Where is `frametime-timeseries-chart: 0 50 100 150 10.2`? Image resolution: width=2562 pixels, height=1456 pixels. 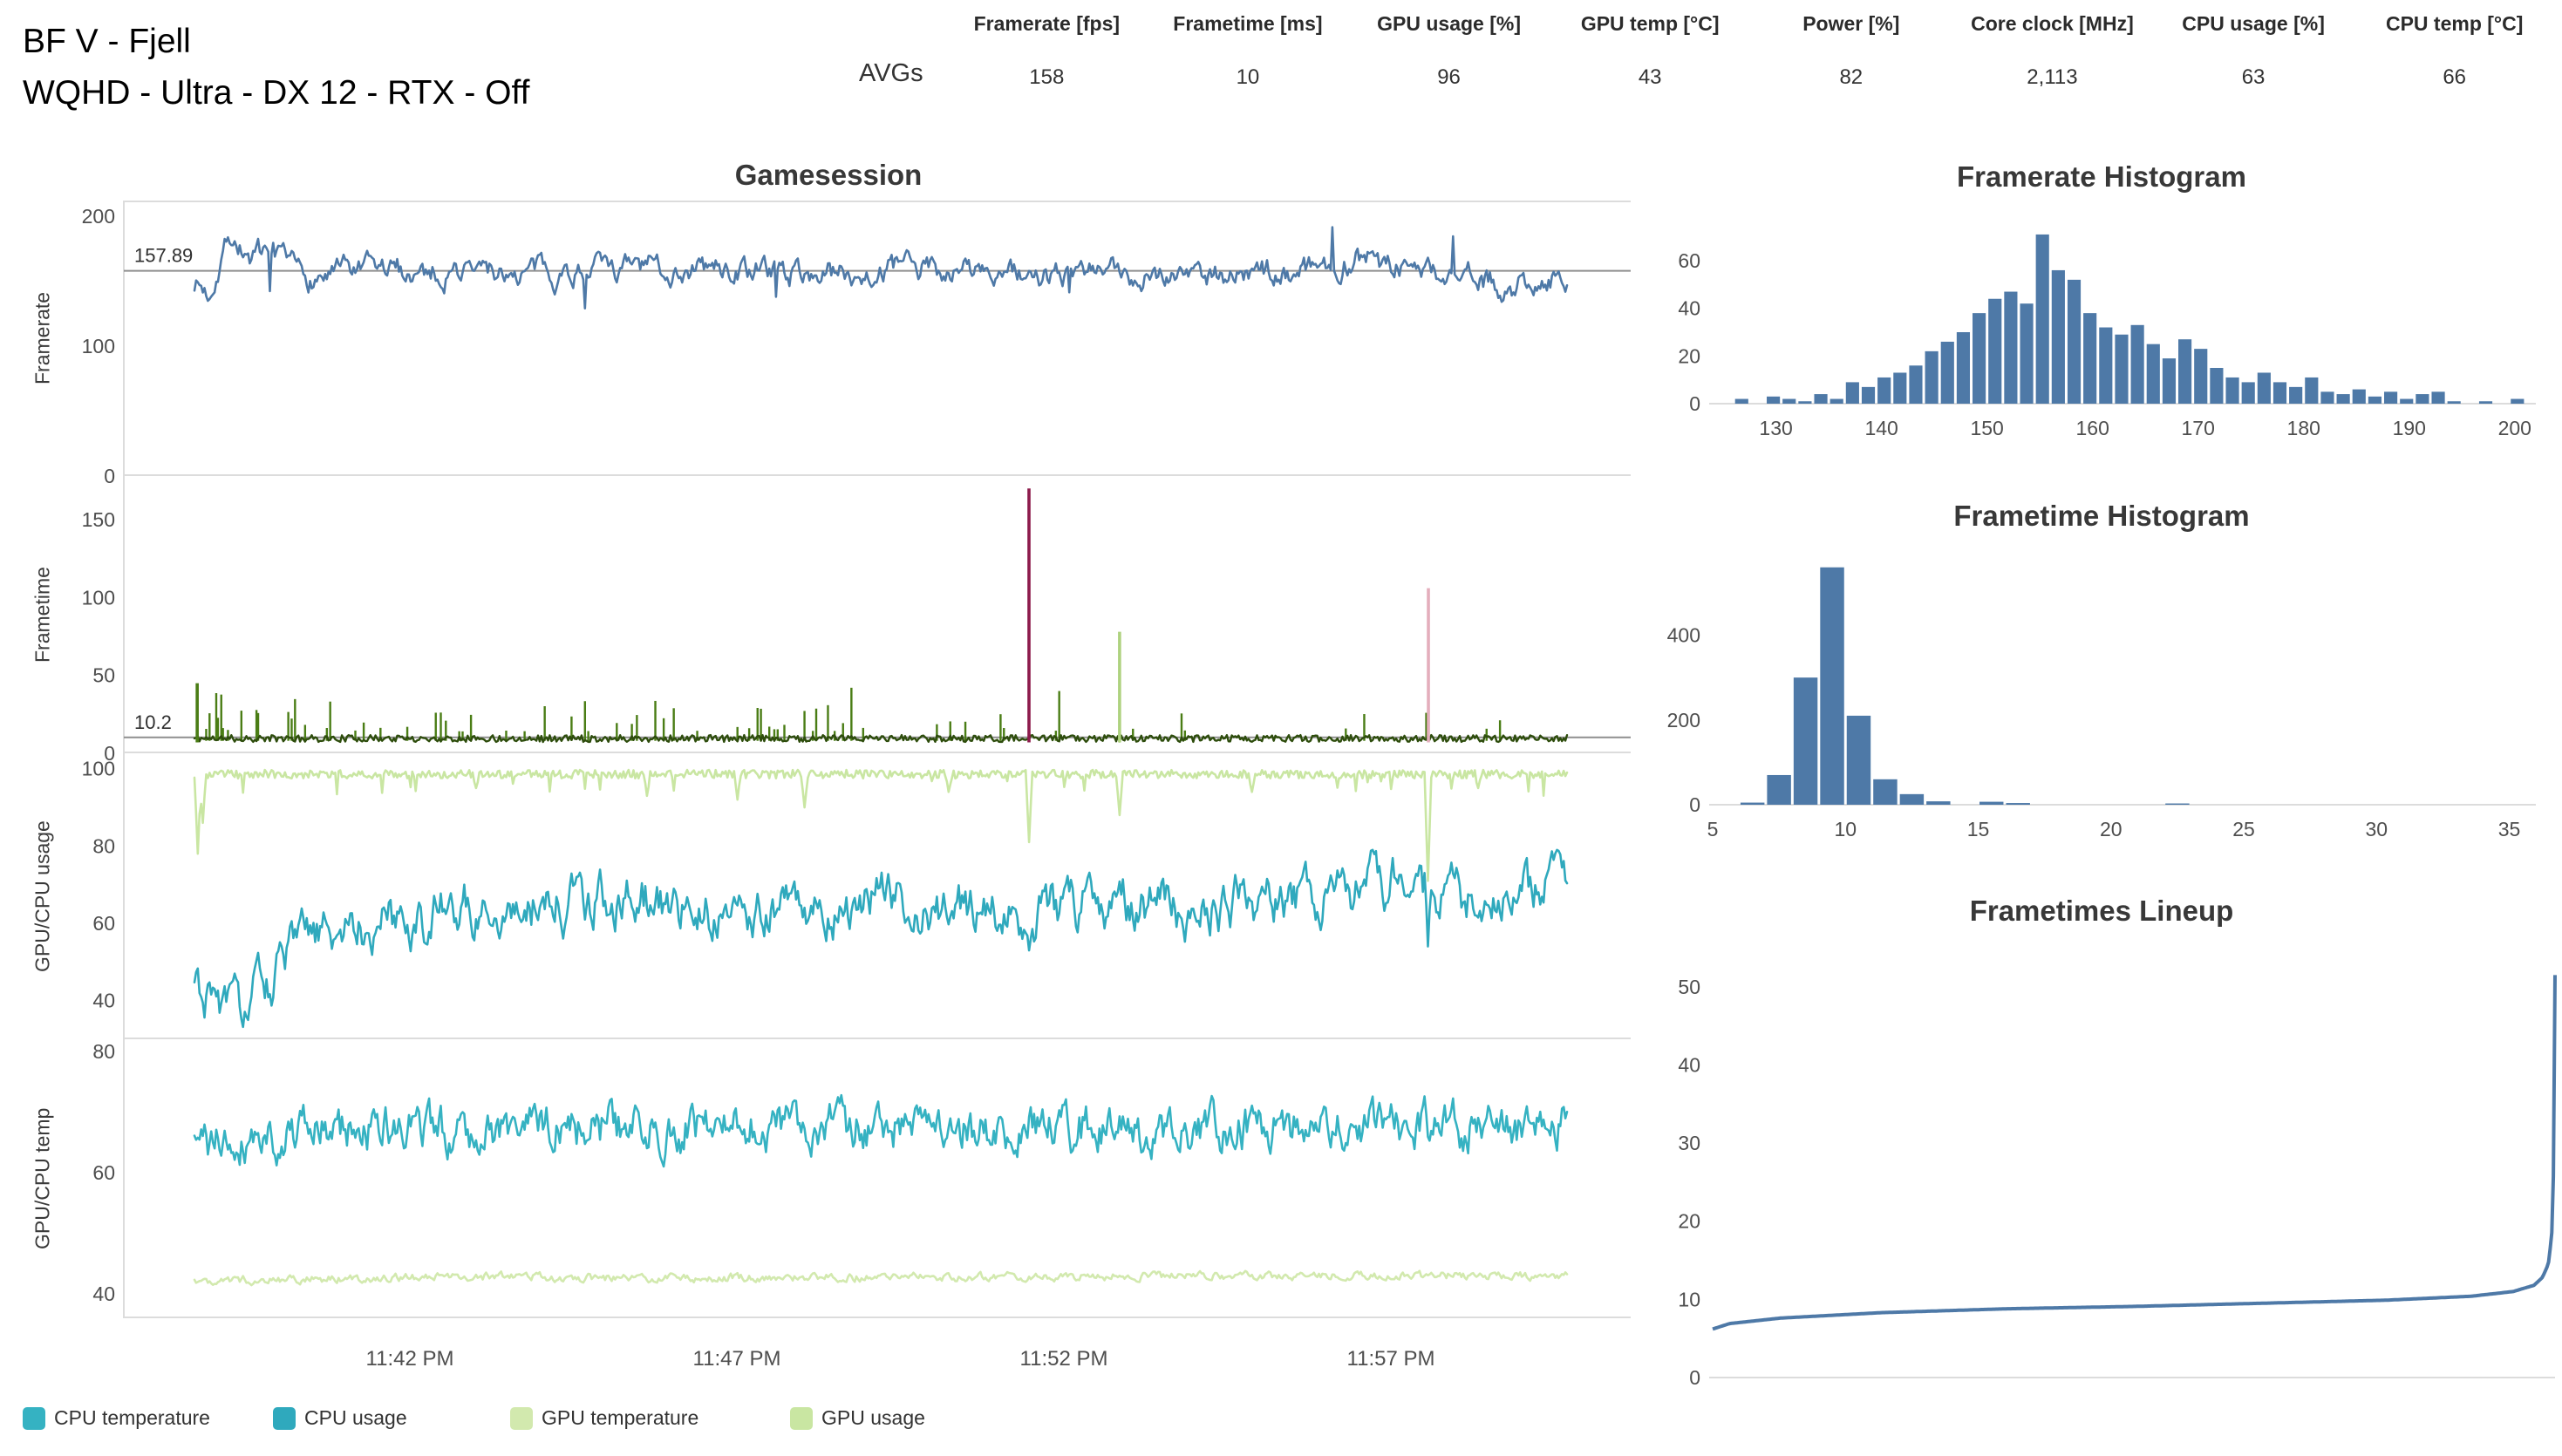
frametime-timeseries-chart: 0 50 100 150 10.2 is located at coordinates (847, 620).